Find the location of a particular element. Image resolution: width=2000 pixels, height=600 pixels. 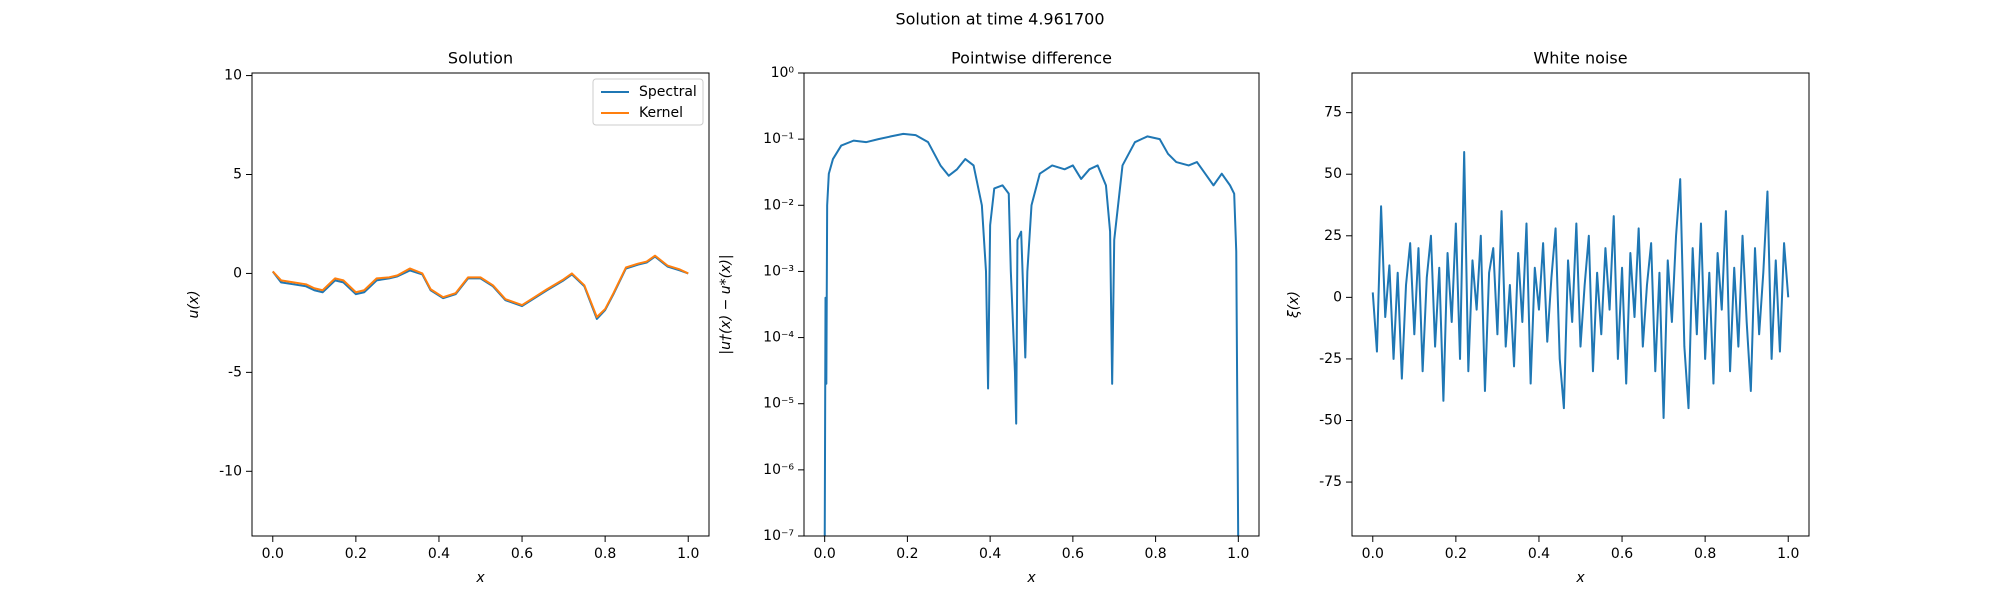

axes-title: Solution is located at coordinates (480, 58).